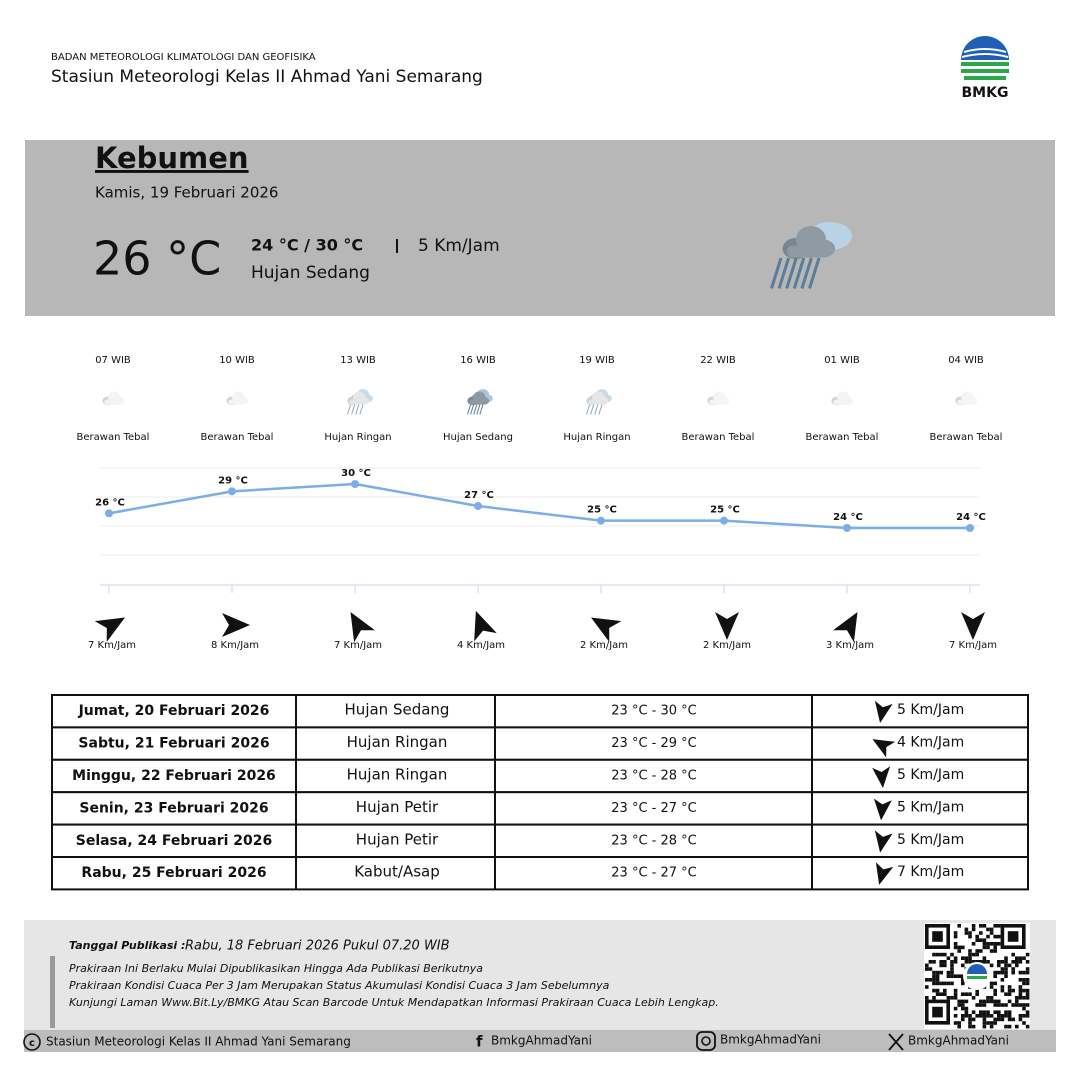 The height and width of the screenshot is (1084, 1080). Describe the element at coordinates (397, 807) in the screenshot. I see `row-condition: Hujan Petir` at that location.